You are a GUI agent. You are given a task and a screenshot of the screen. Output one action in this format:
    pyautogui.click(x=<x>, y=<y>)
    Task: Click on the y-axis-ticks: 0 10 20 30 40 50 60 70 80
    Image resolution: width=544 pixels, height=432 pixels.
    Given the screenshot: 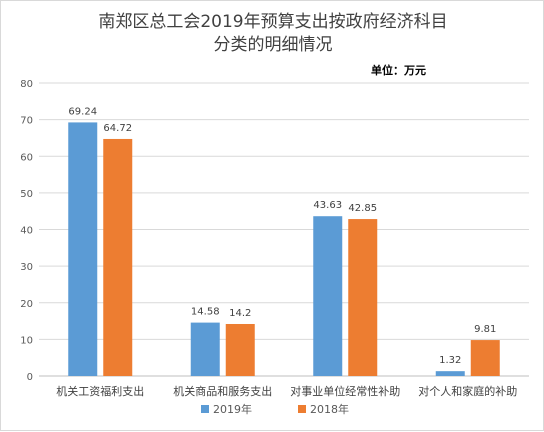 What is the action you would take?
    pyautogui.click(x=26, y=231)
    